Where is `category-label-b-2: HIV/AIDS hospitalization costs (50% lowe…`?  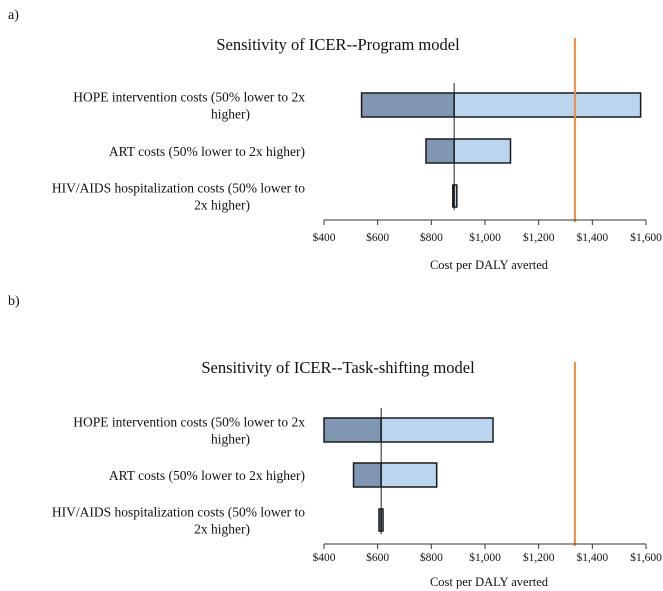 category-label-b-2: HIV/AIDS hospitalization costs (50% lowe… is located at coordinates (178, 521).